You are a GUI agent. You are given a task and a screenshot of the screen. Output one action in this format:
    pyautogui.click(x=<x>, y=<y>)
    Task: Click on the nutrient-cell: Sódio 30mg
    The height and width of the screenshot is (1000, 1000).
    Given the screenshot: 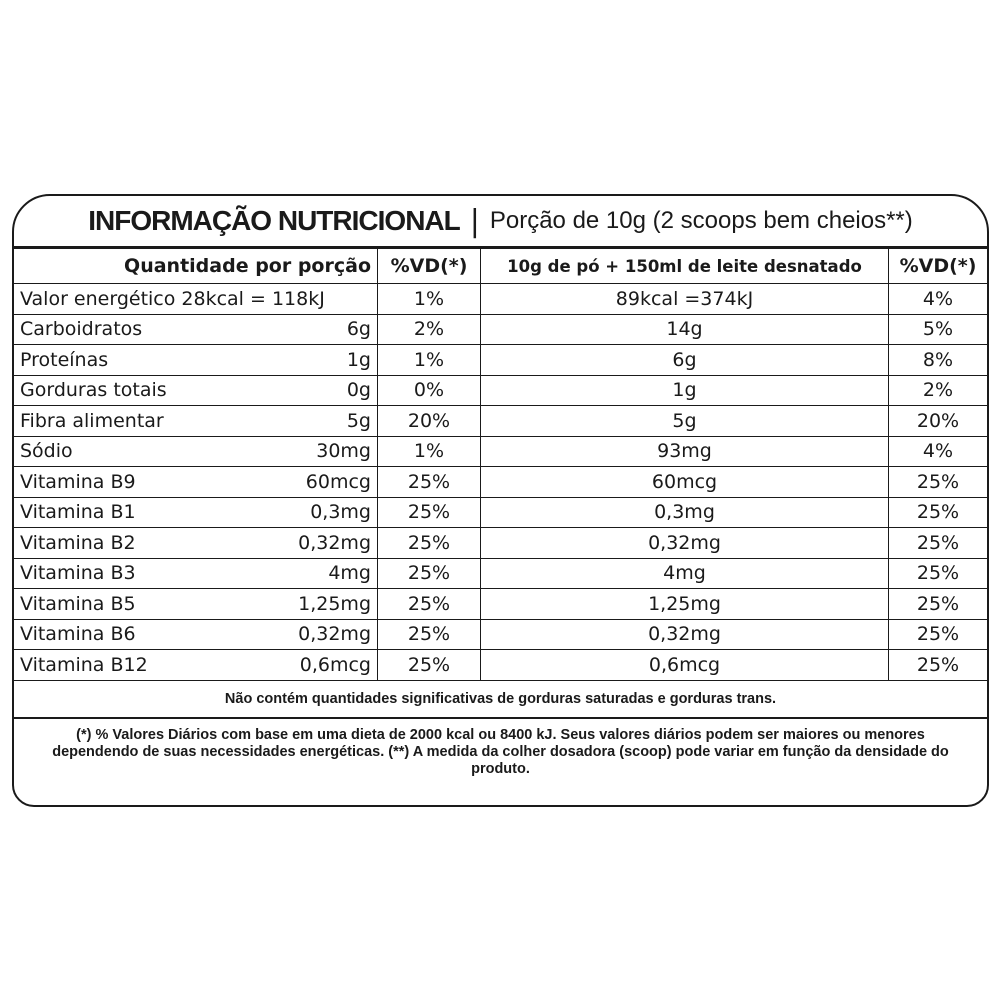 What is the action you would take?
    pyautogui.click(x=196, y=451)
    